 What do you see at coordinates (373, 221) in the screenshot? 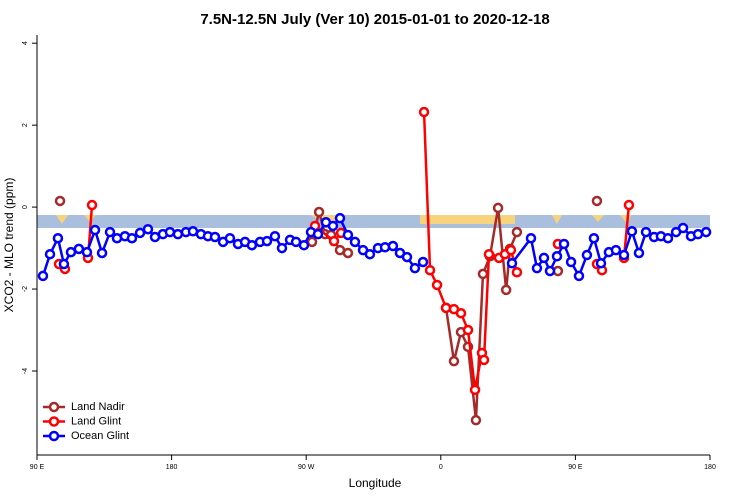
I see `reference-band` at bounding box center [373, 221].